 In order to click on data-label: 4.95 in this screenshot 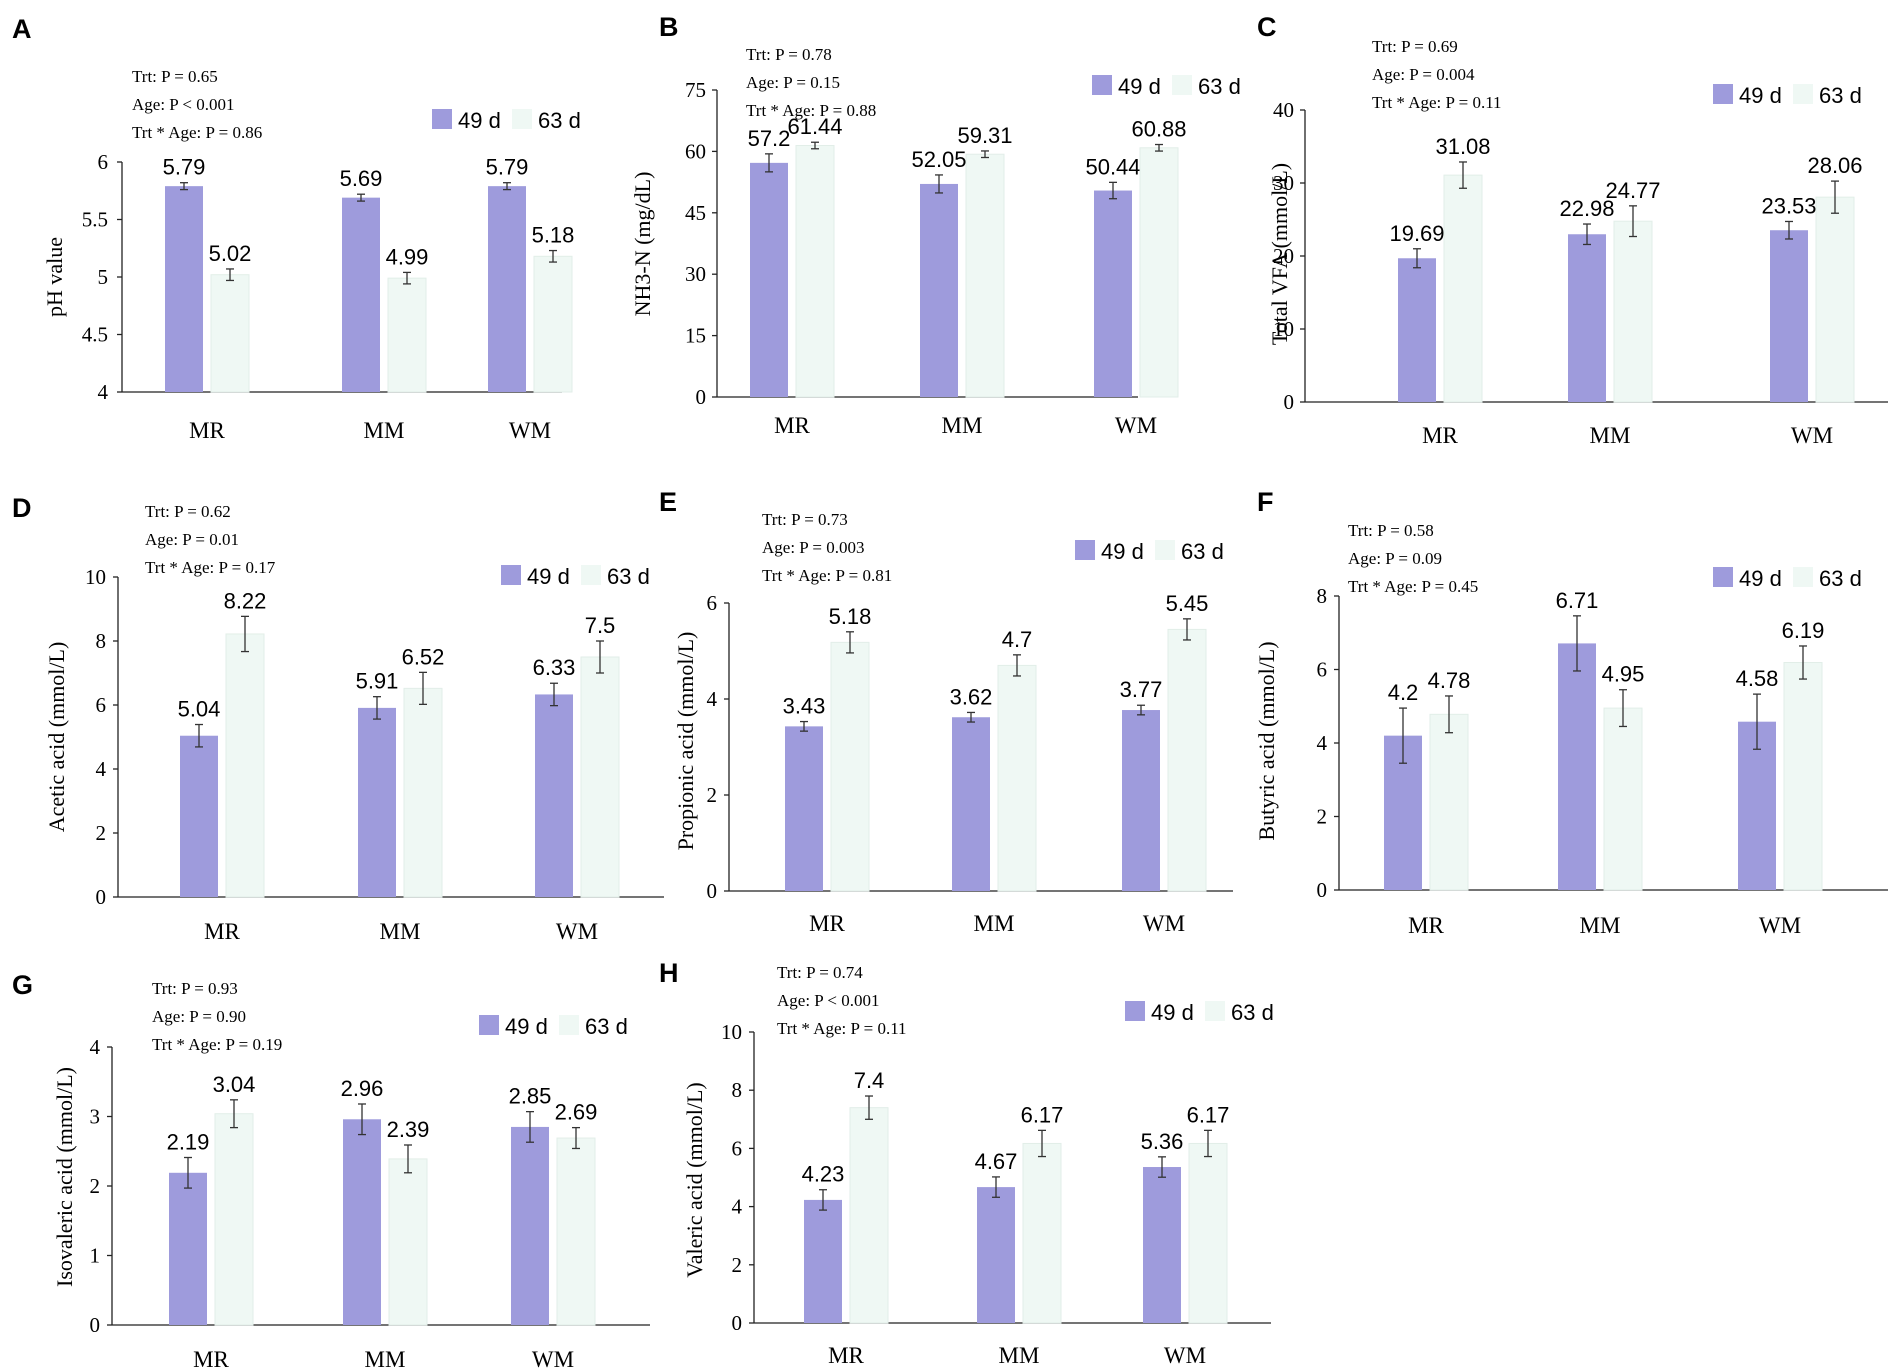, I will do `click(1623, 674)`.